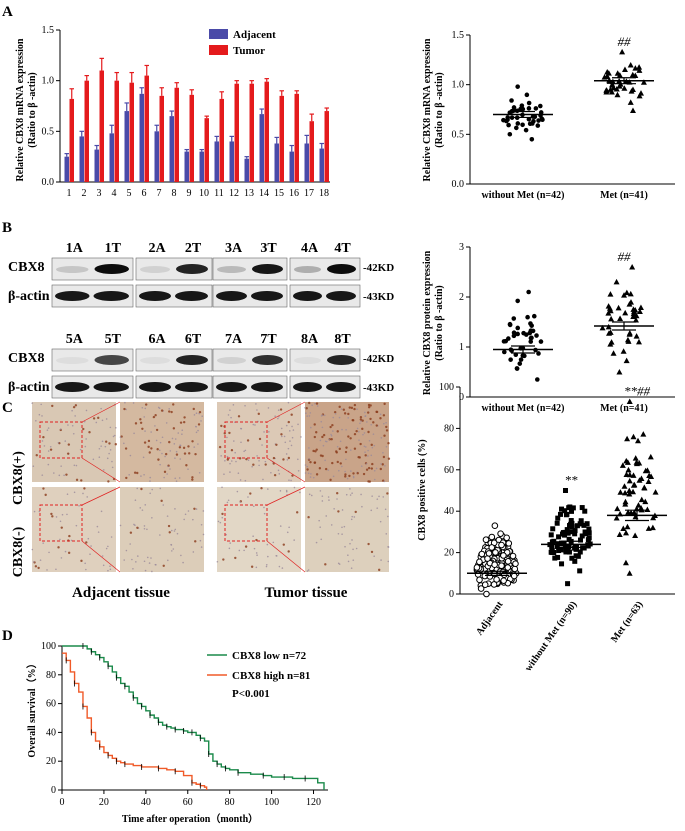 This screenshot has width=685, height=831. I want to click on lane-label: 7A, so click(234, 339).